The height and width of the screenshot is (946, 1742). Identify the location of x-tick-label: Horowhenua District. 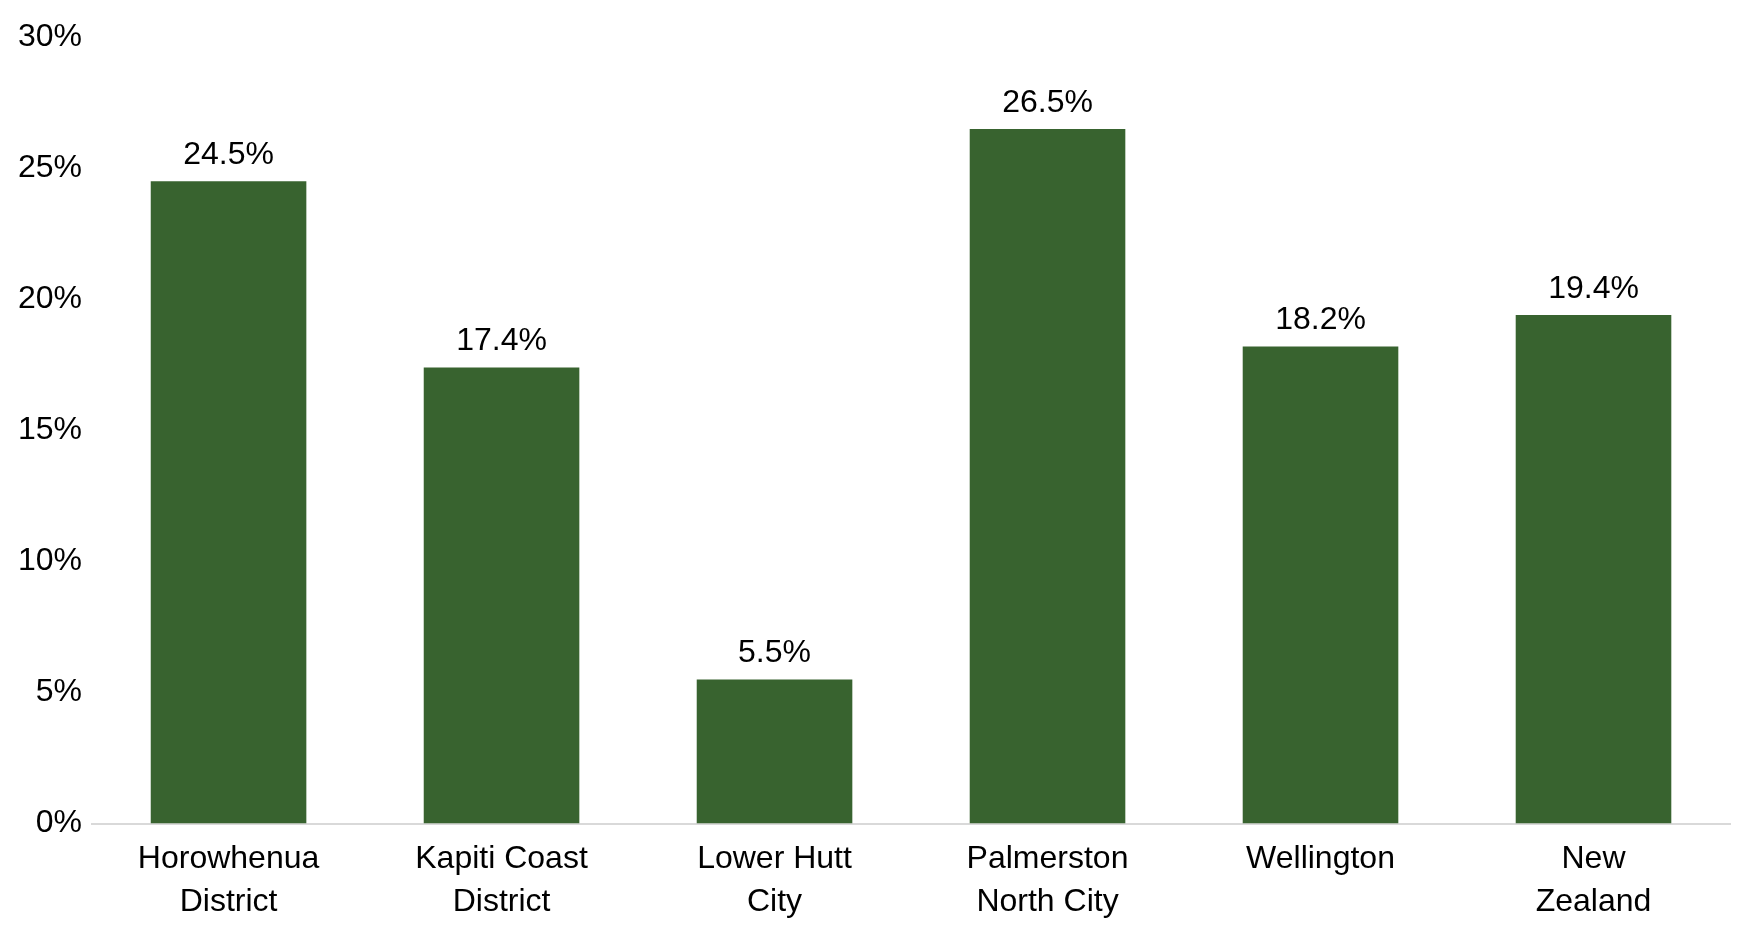
(228, 879).